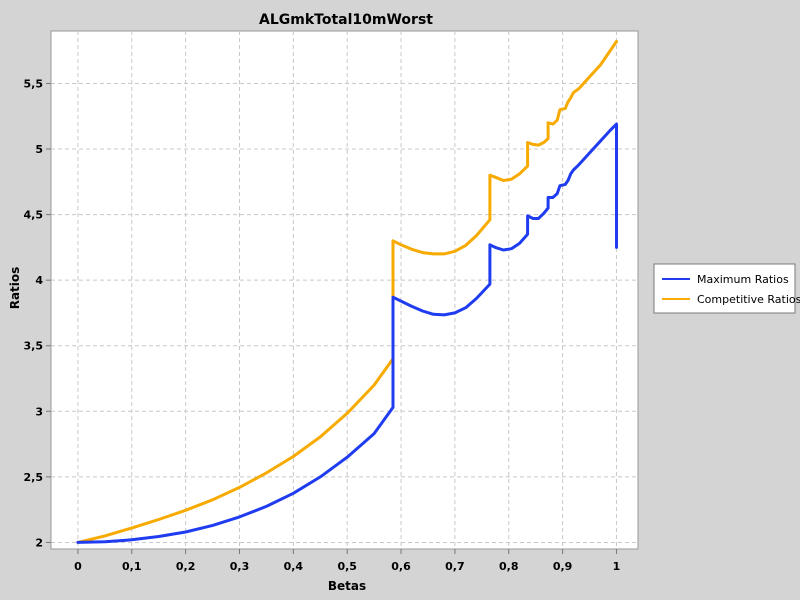 This screenshot has height=600, width=800. I want to click on y-tick-label: 4, so click(39, 280).